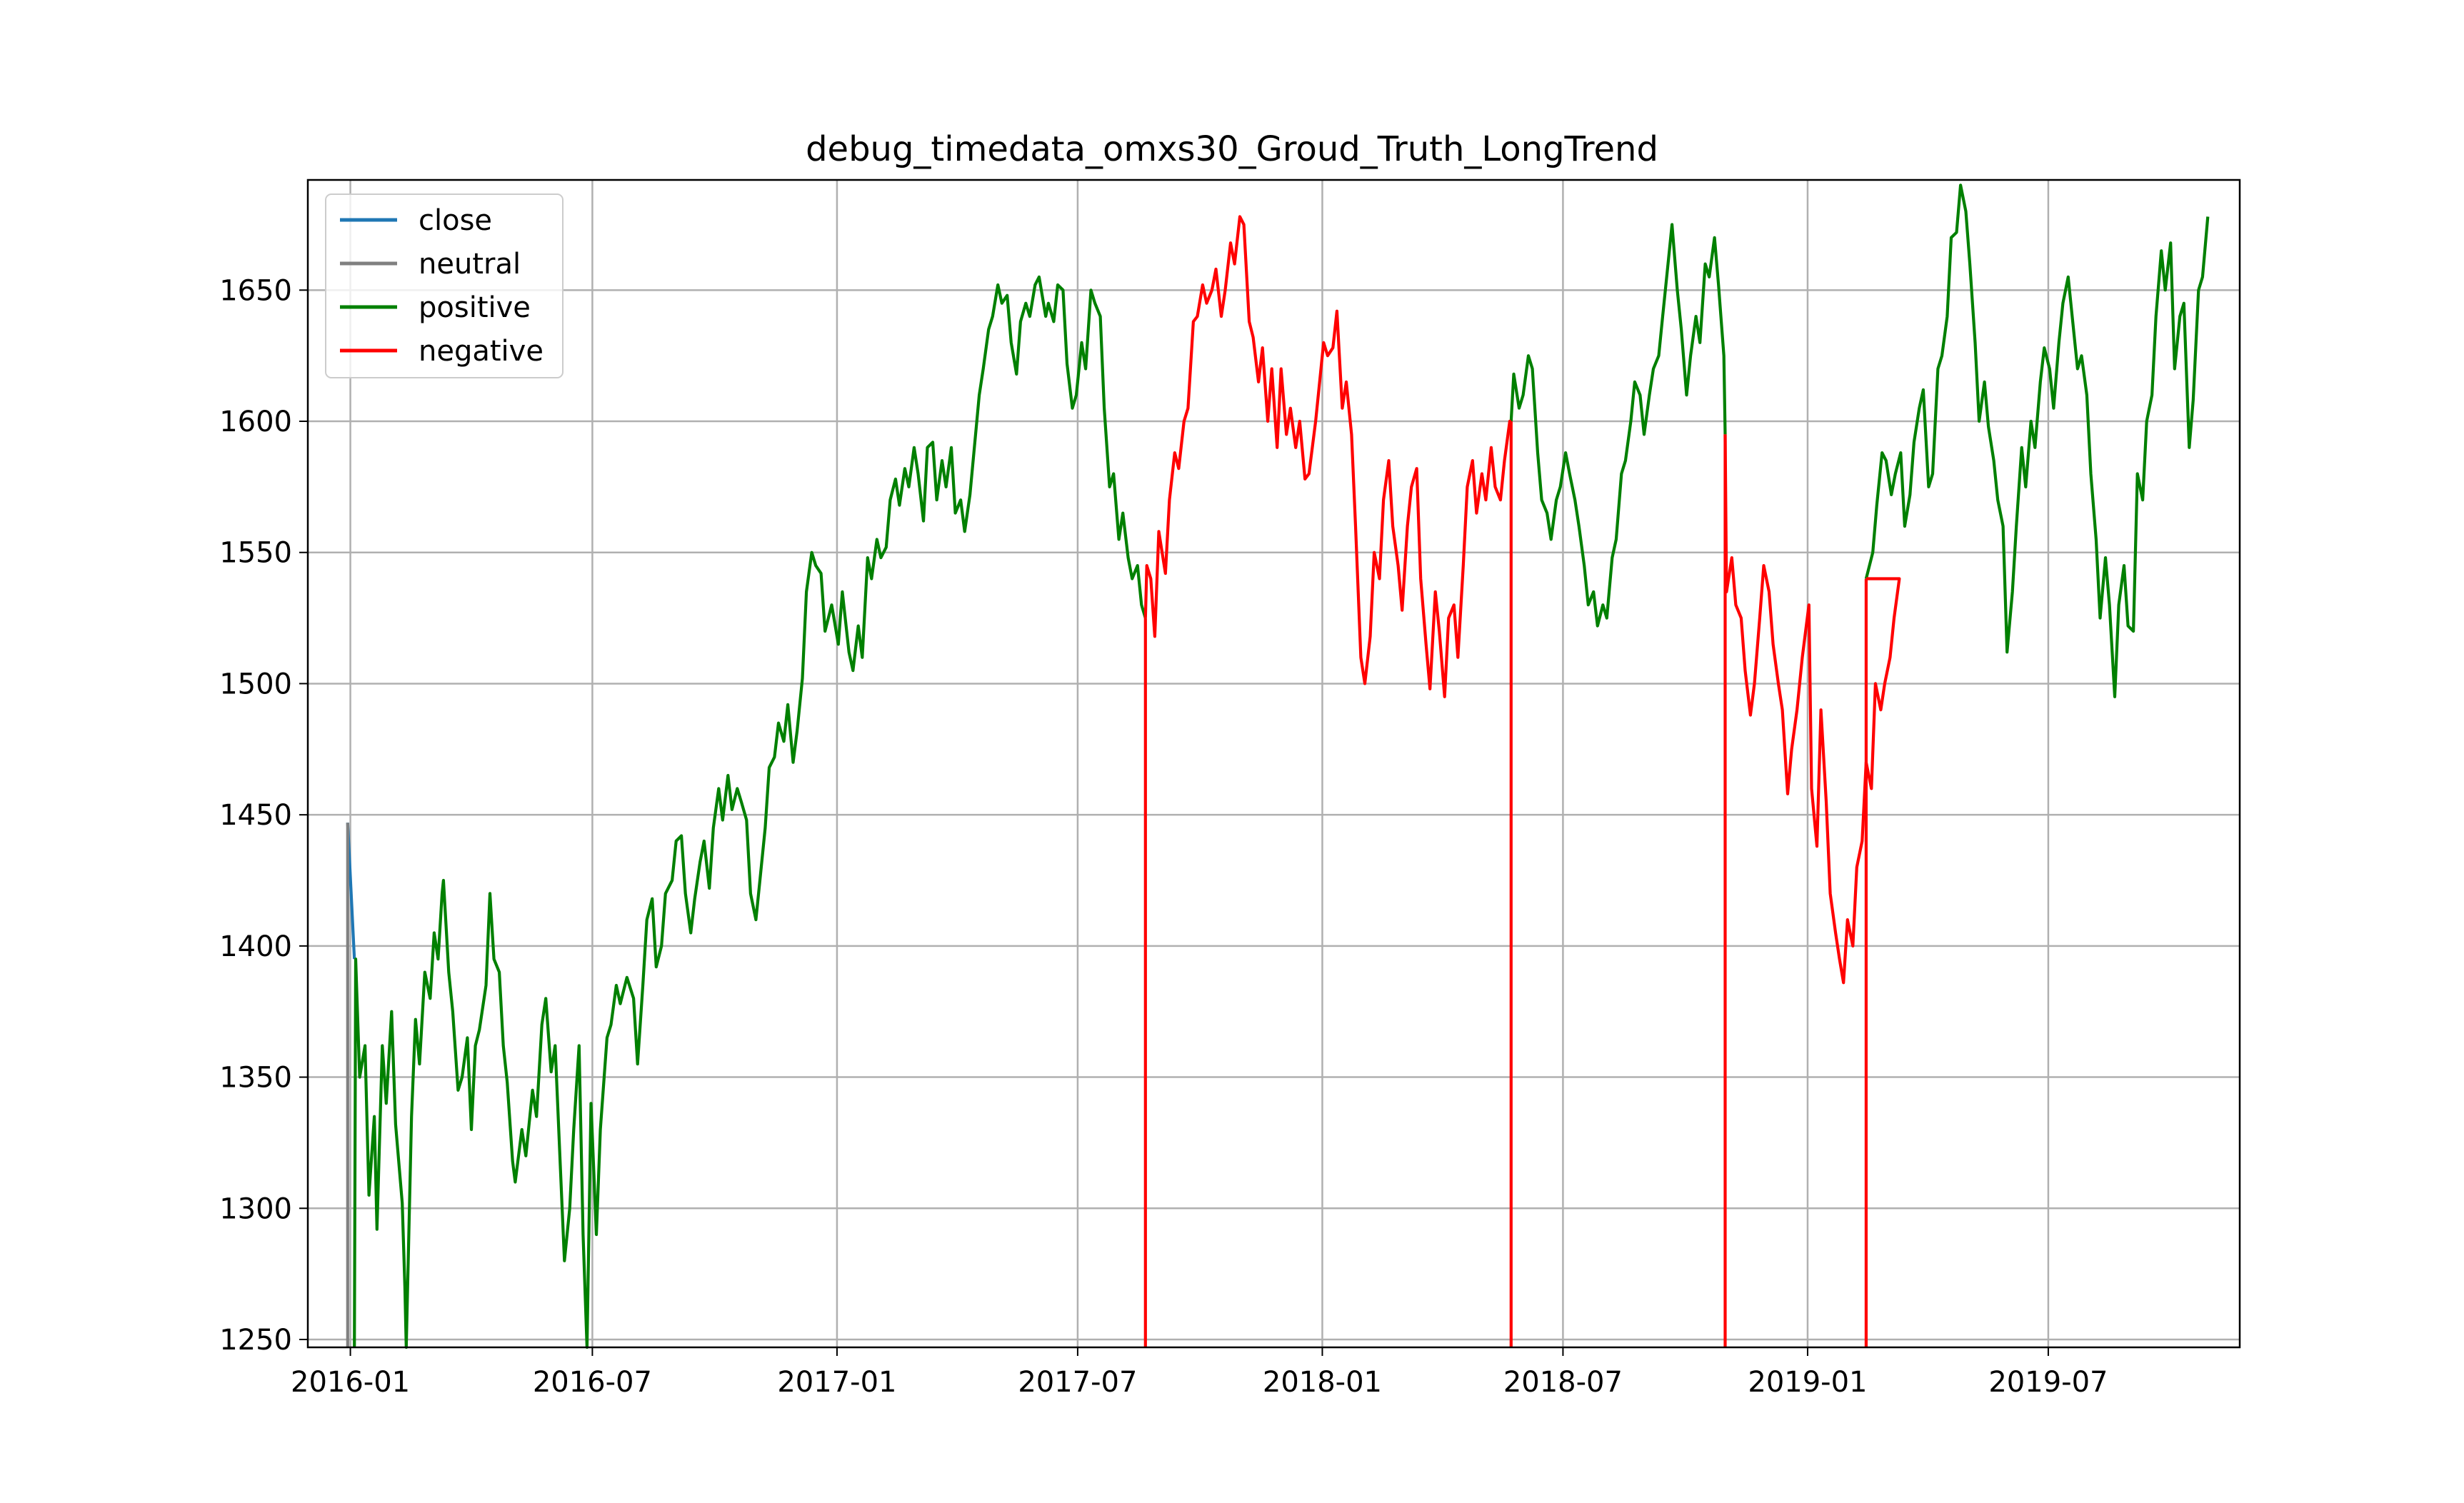 This screenshot has height=1503, width=2464. I want to click on y-tick-label: 1250, so click(255, 1340).